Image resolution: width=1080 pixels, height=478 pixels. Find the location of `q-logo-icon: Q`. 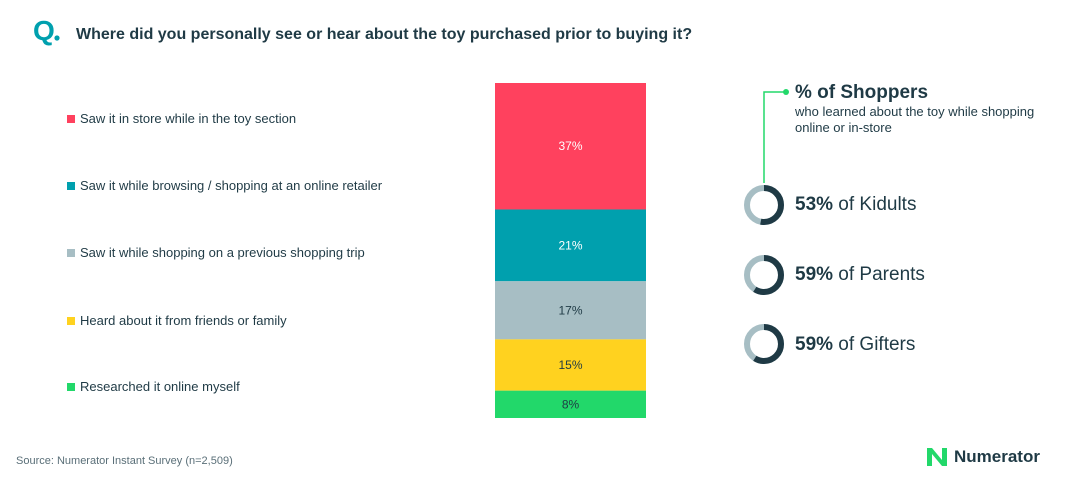

q-logo-icon: Q is located at coordinates (46, 31).